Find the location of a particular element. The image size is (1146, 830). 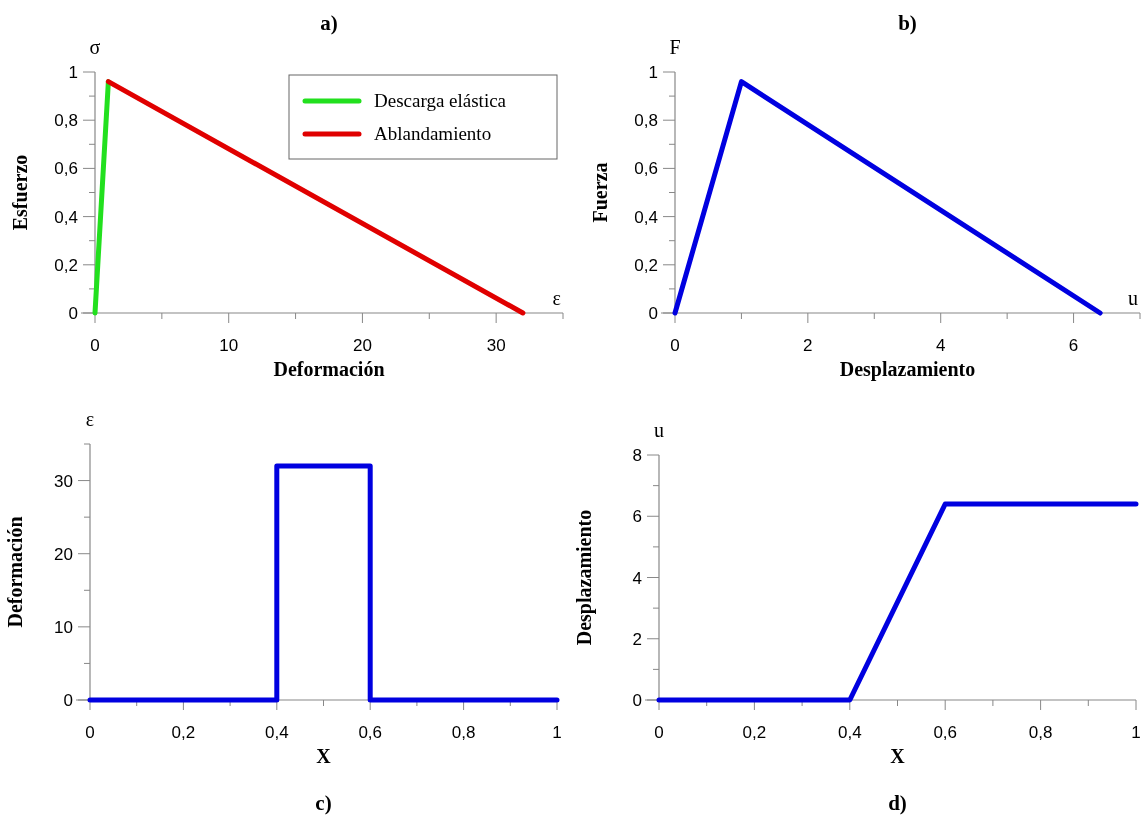

y-axis-title: Fuerza is located at coordinates (600, 192).